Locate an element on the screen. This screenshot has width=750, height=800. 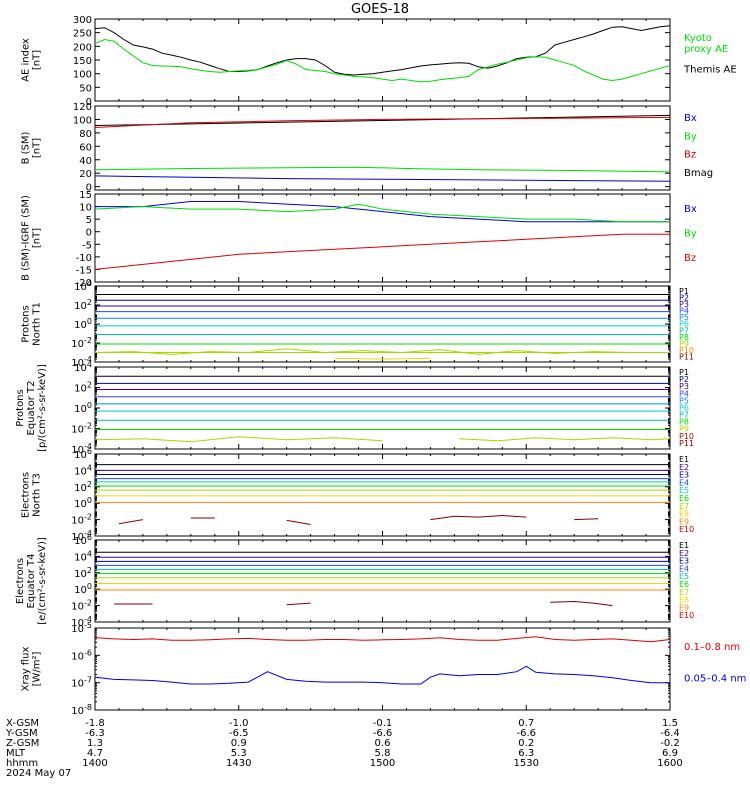
channel-label-p2: P2 is located at coordinates (684, 298).